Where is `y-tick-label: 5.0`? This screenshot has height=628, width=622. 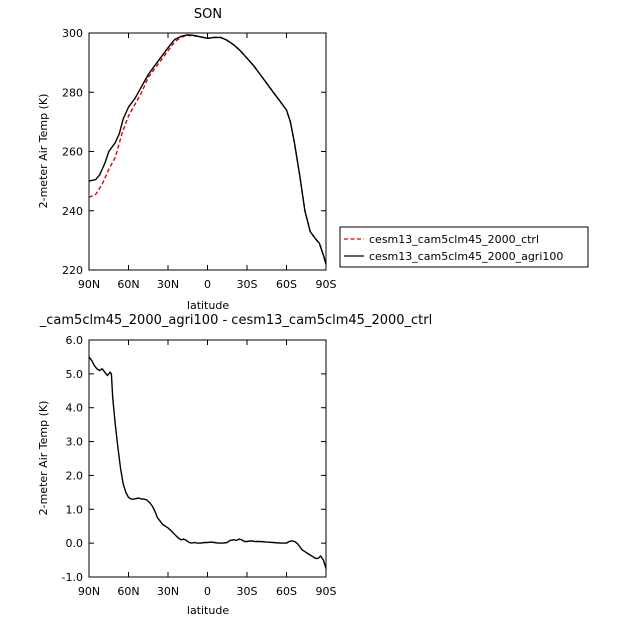 y-tick-label: 5.0 is located at coordinates (75, 374).